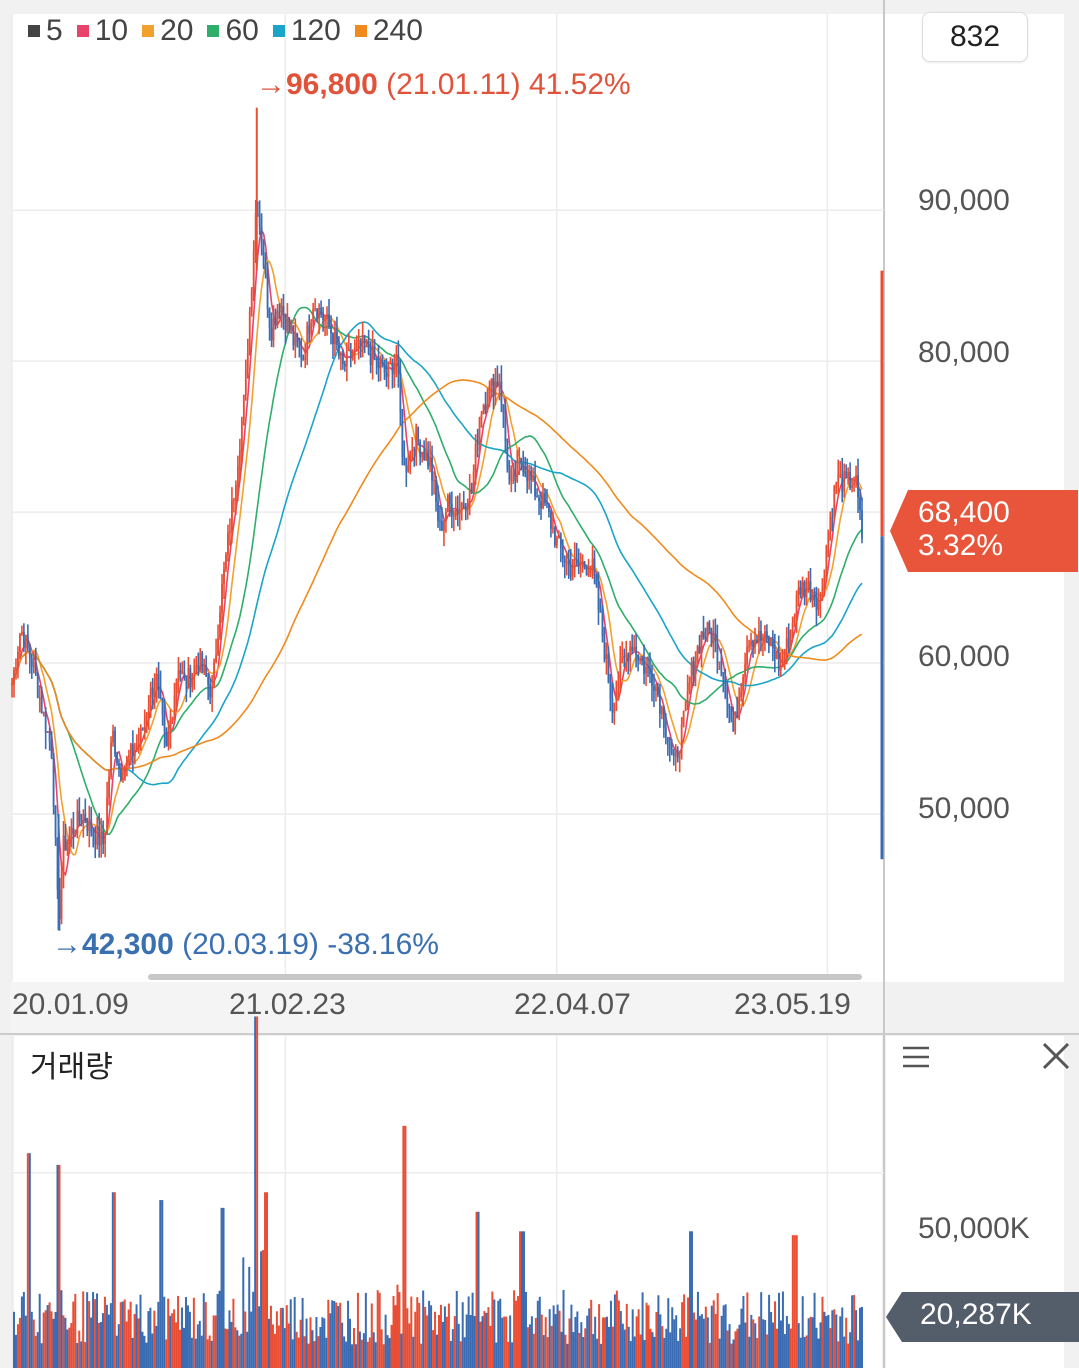  Describe the element at coordinates (984, 531) in the screenshot. I see `current-price-tag: 68,400 3.32%` at that location.